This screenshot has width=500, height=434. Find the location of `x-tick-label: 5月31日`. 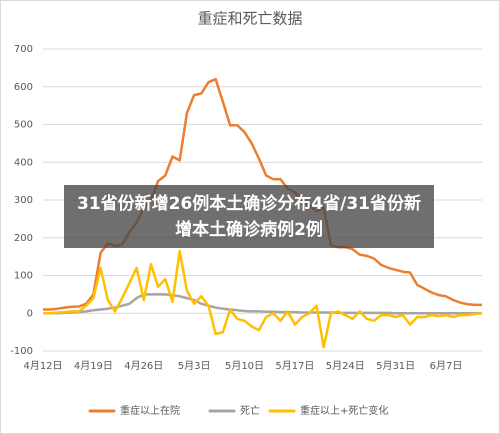

x-tick-label: 5月31日 is located at coordinates (395, 366).